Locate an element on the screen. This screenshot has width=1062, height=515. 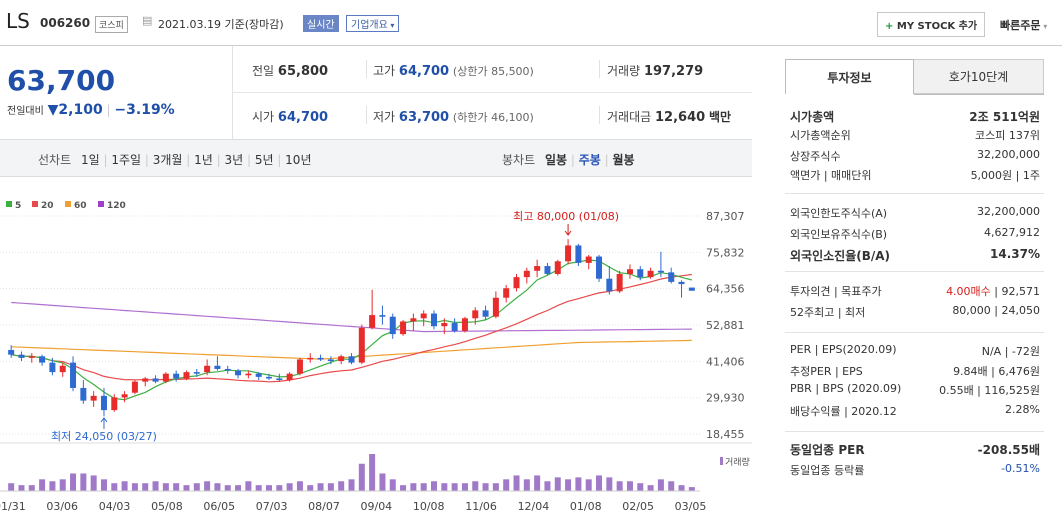
info-row: 추정PER | EPS 9.84배 | 6,476원 is located at coordinates (915, 371).